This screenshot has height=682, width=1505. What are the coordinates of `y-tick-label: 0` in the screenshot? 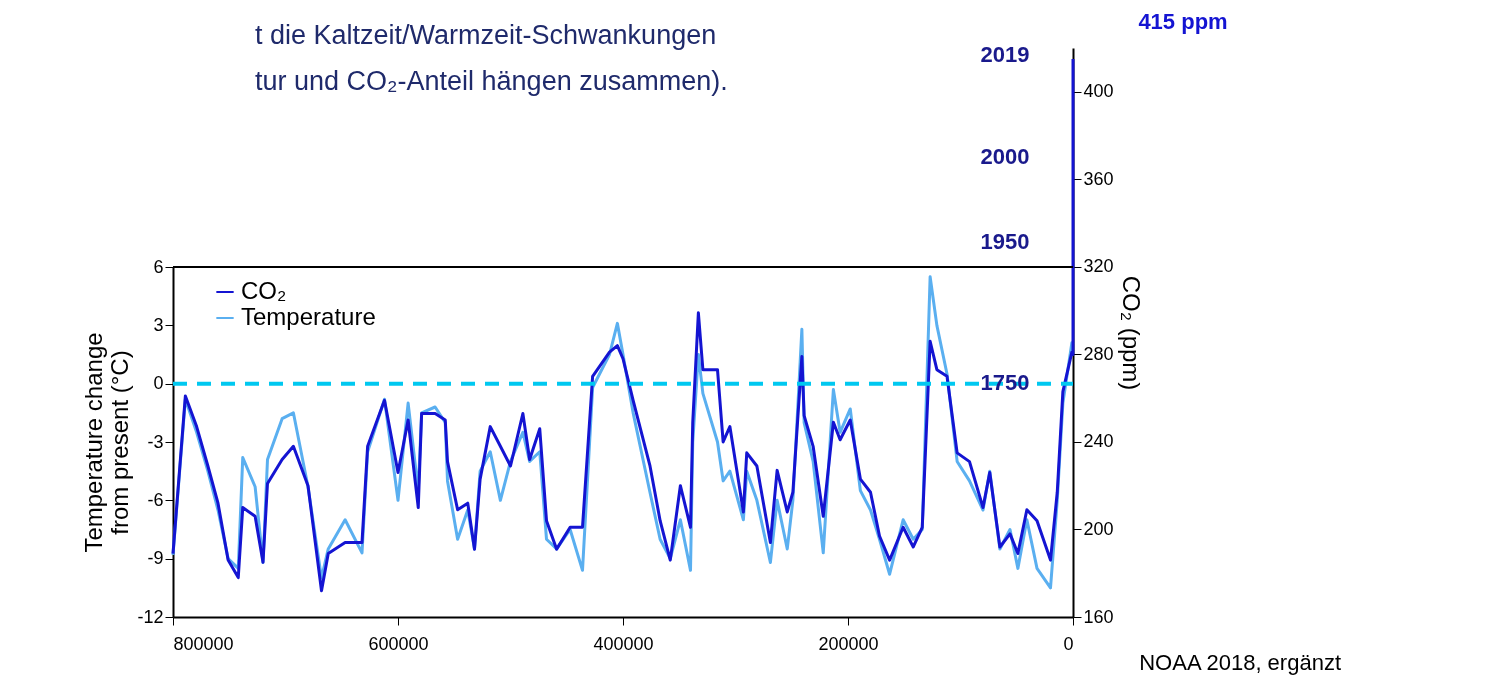 It's located at (158, 383).